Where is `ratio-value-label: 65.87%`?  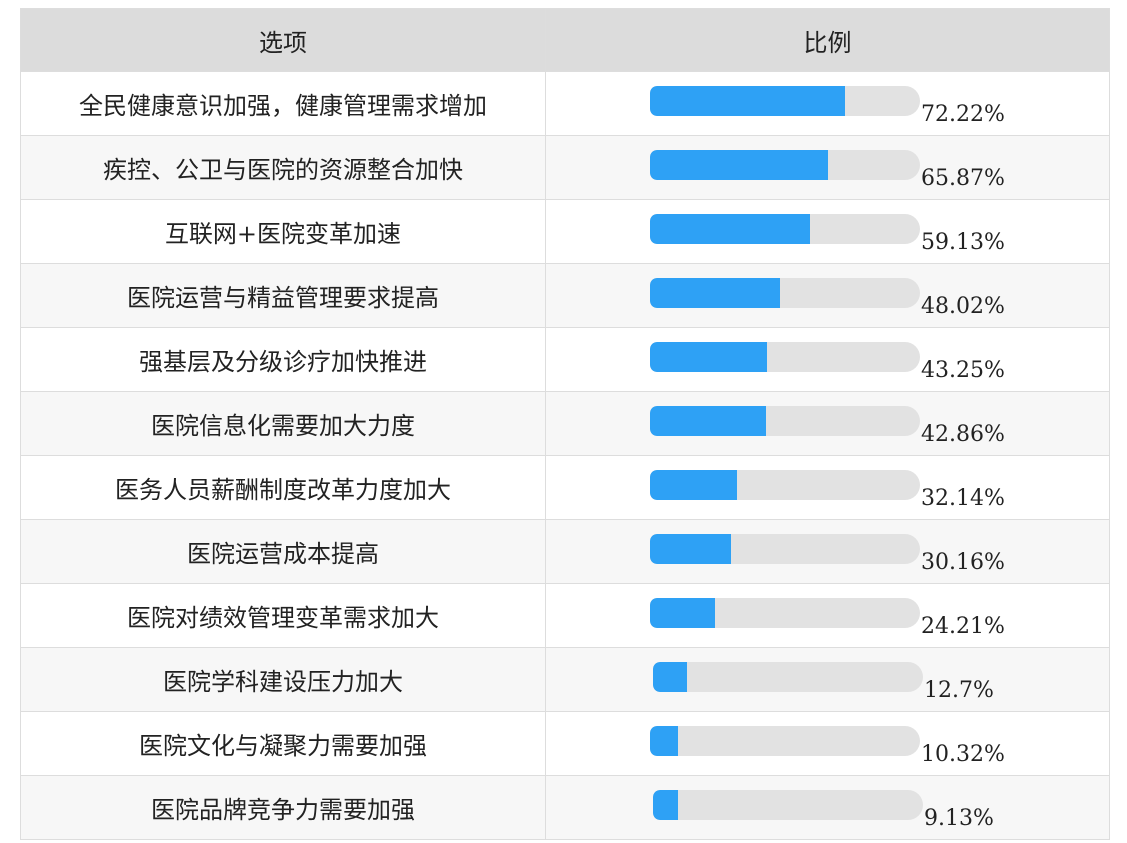 ratio-value-label: 65.87% is located at coordinates (963, 179).